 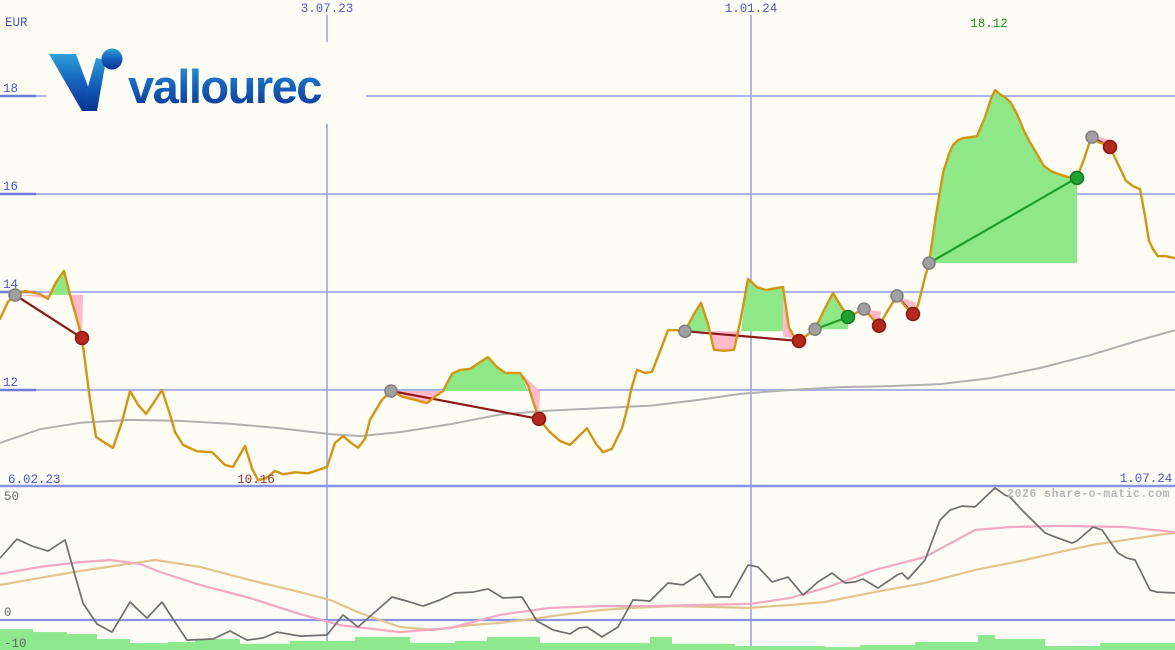 I want to click on trade-fill-pink, so click(x=791, y=314).